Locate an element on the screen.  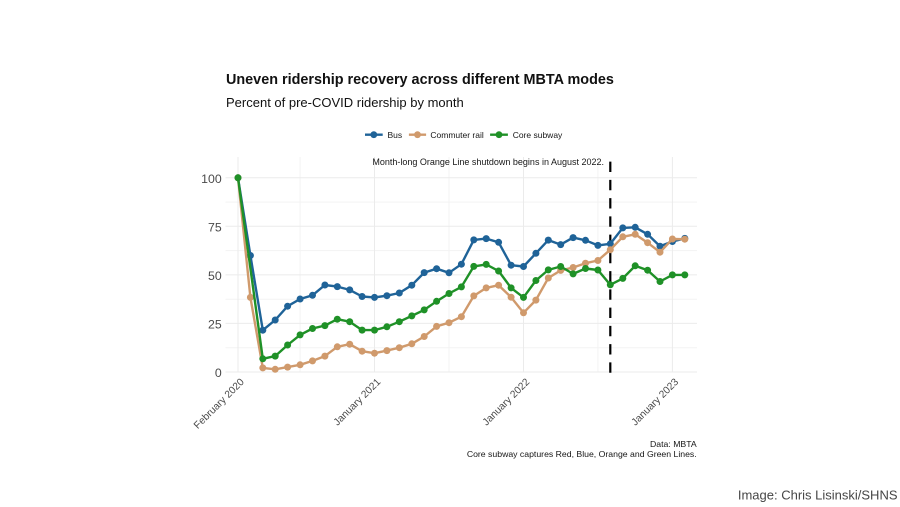
svg-text: 50 is located at coordinates (215, 276).